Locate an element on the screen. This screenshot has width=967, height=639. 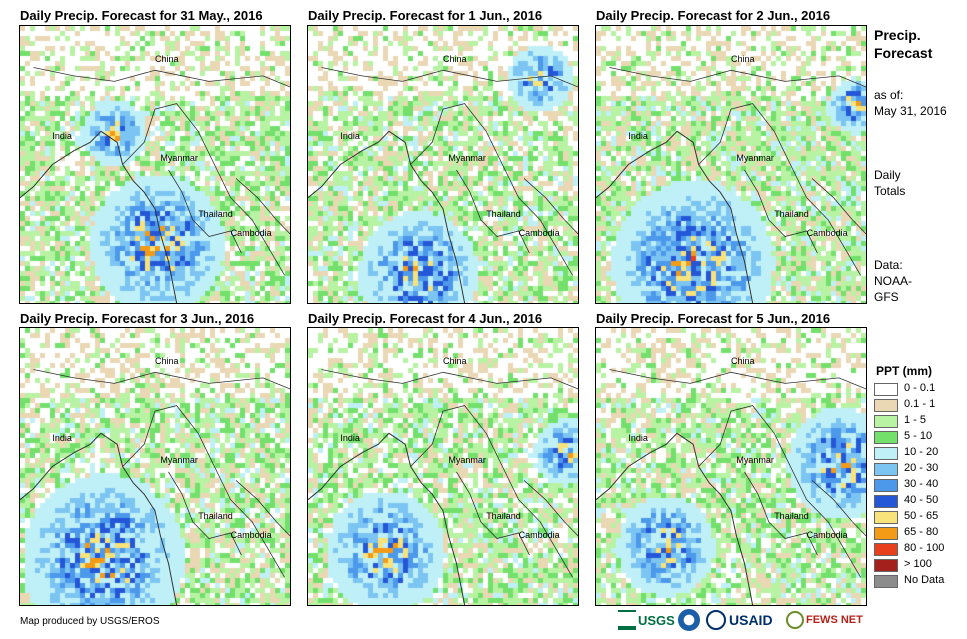
fewsnet-logo: FEWS NET is located at coordinates (824, 620).